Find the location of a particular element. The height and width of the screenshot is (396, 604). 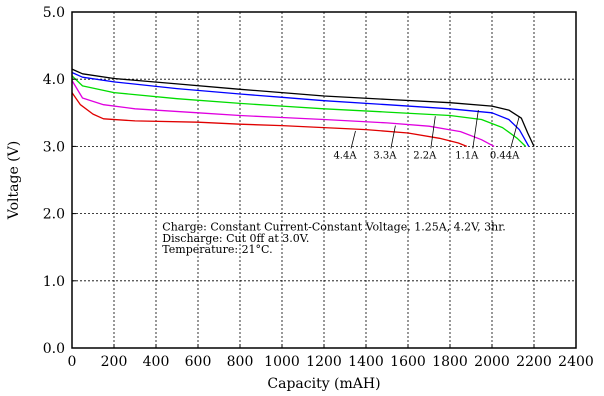

y-tick-label: 0.0 is located at coordinates (54, 349).